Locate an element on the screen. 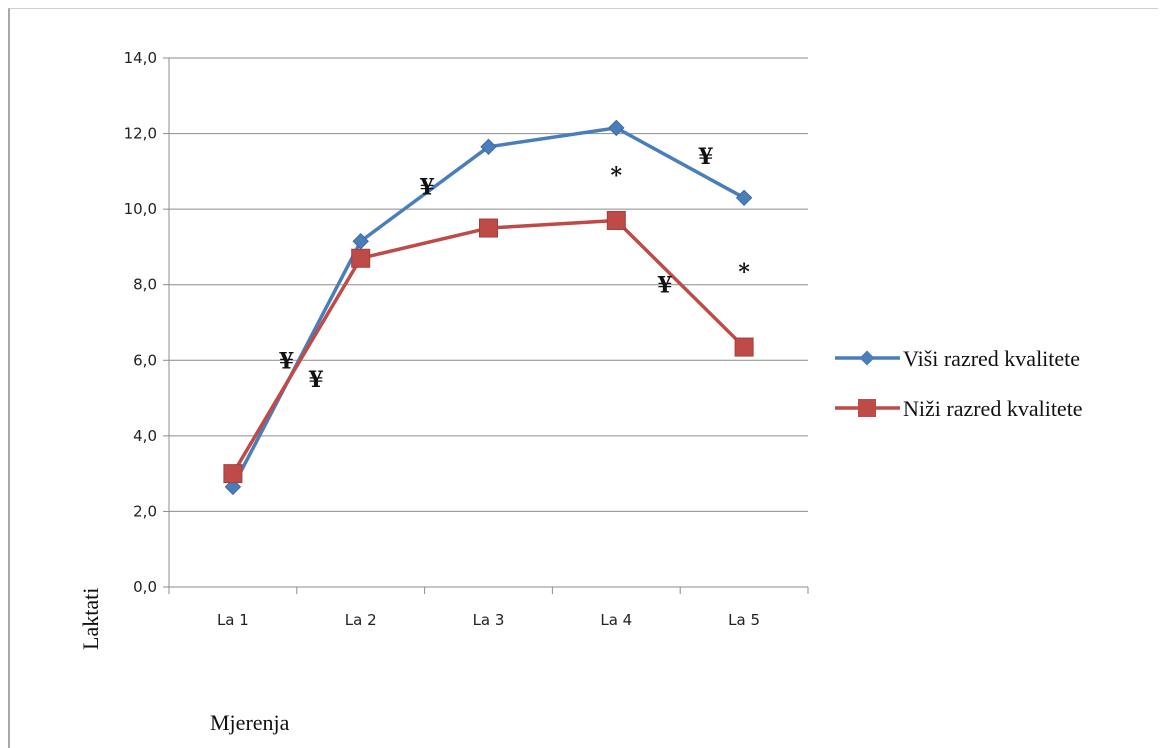 The image size is (1165, 748). y-tick-label: 10,0 is located at coordinates (140, 209).